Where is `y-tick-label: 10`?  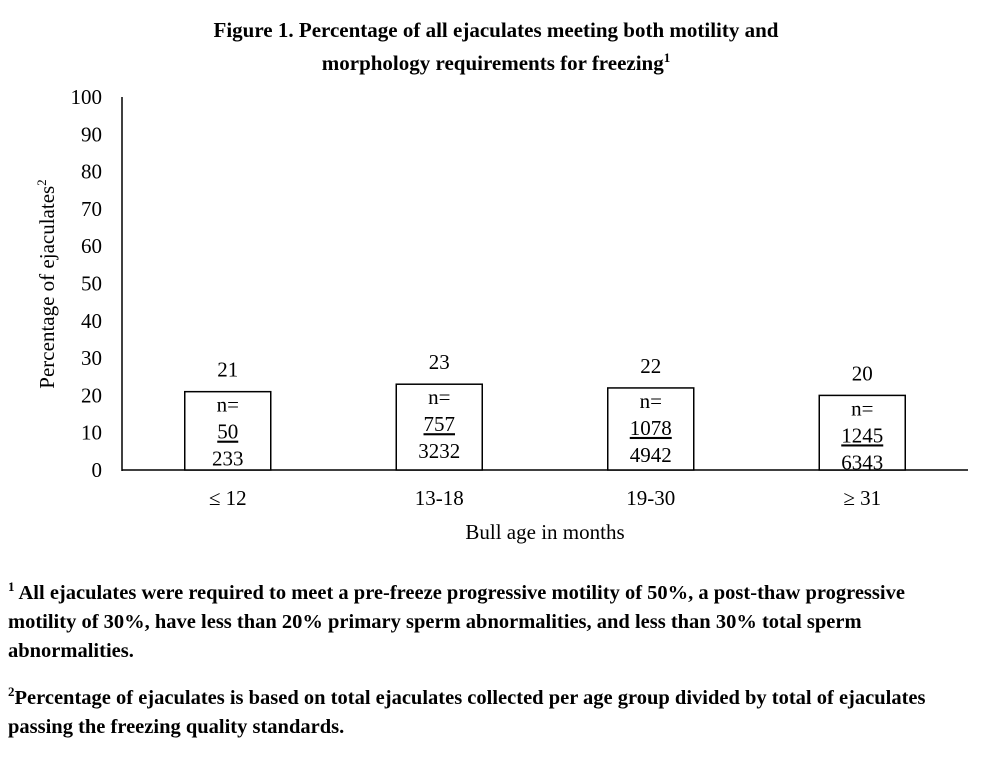 y-tick-label: 10 is located at coordinates (91, 433).